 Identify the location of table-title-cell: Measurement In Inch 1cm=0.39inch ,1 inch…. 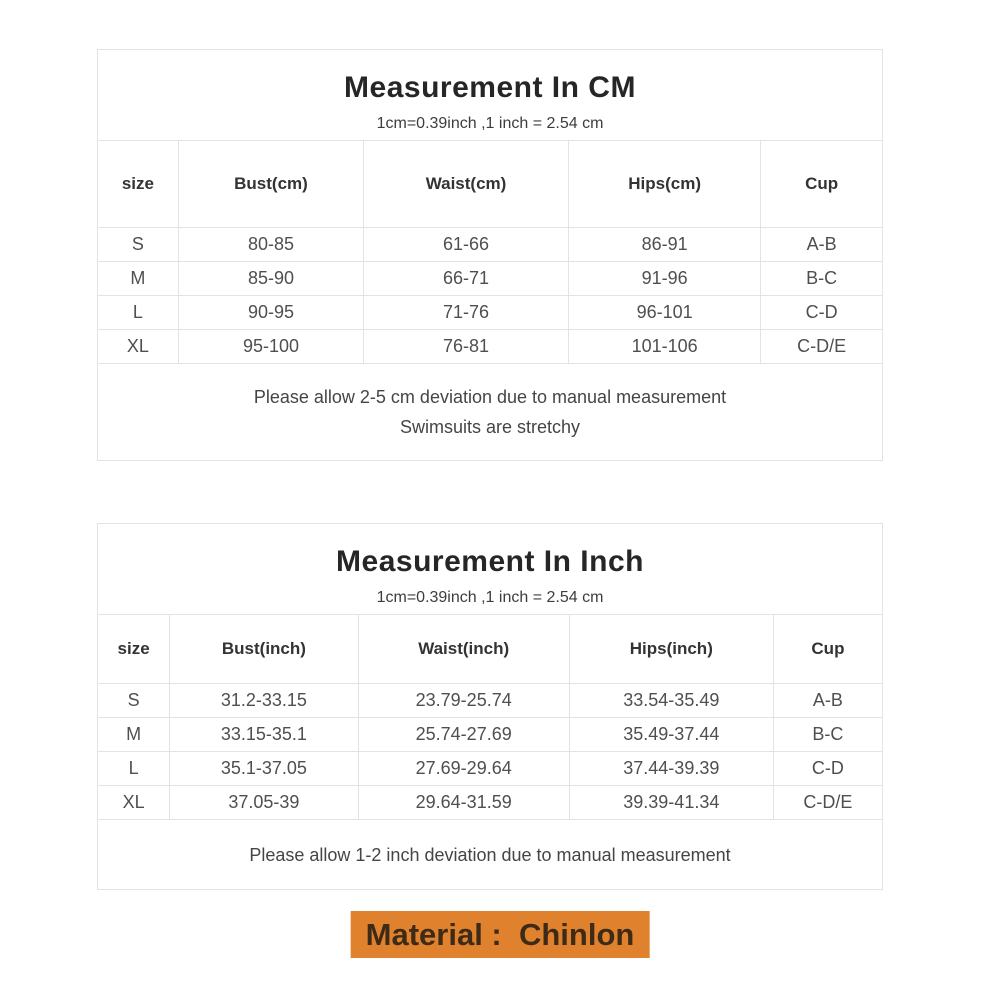
(490, 569).